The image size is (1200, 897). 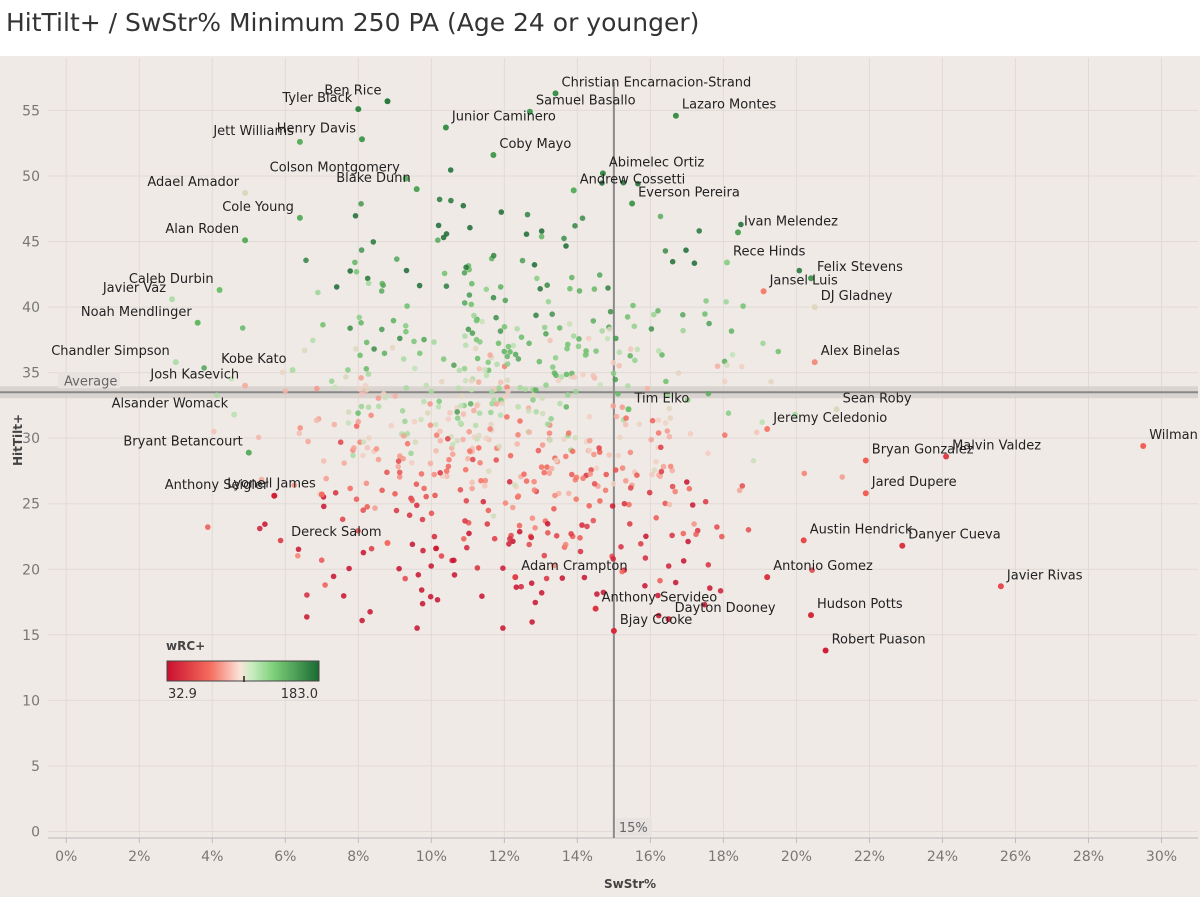 I want to click on y-tick-label: 35, so click(x=31, y=374).